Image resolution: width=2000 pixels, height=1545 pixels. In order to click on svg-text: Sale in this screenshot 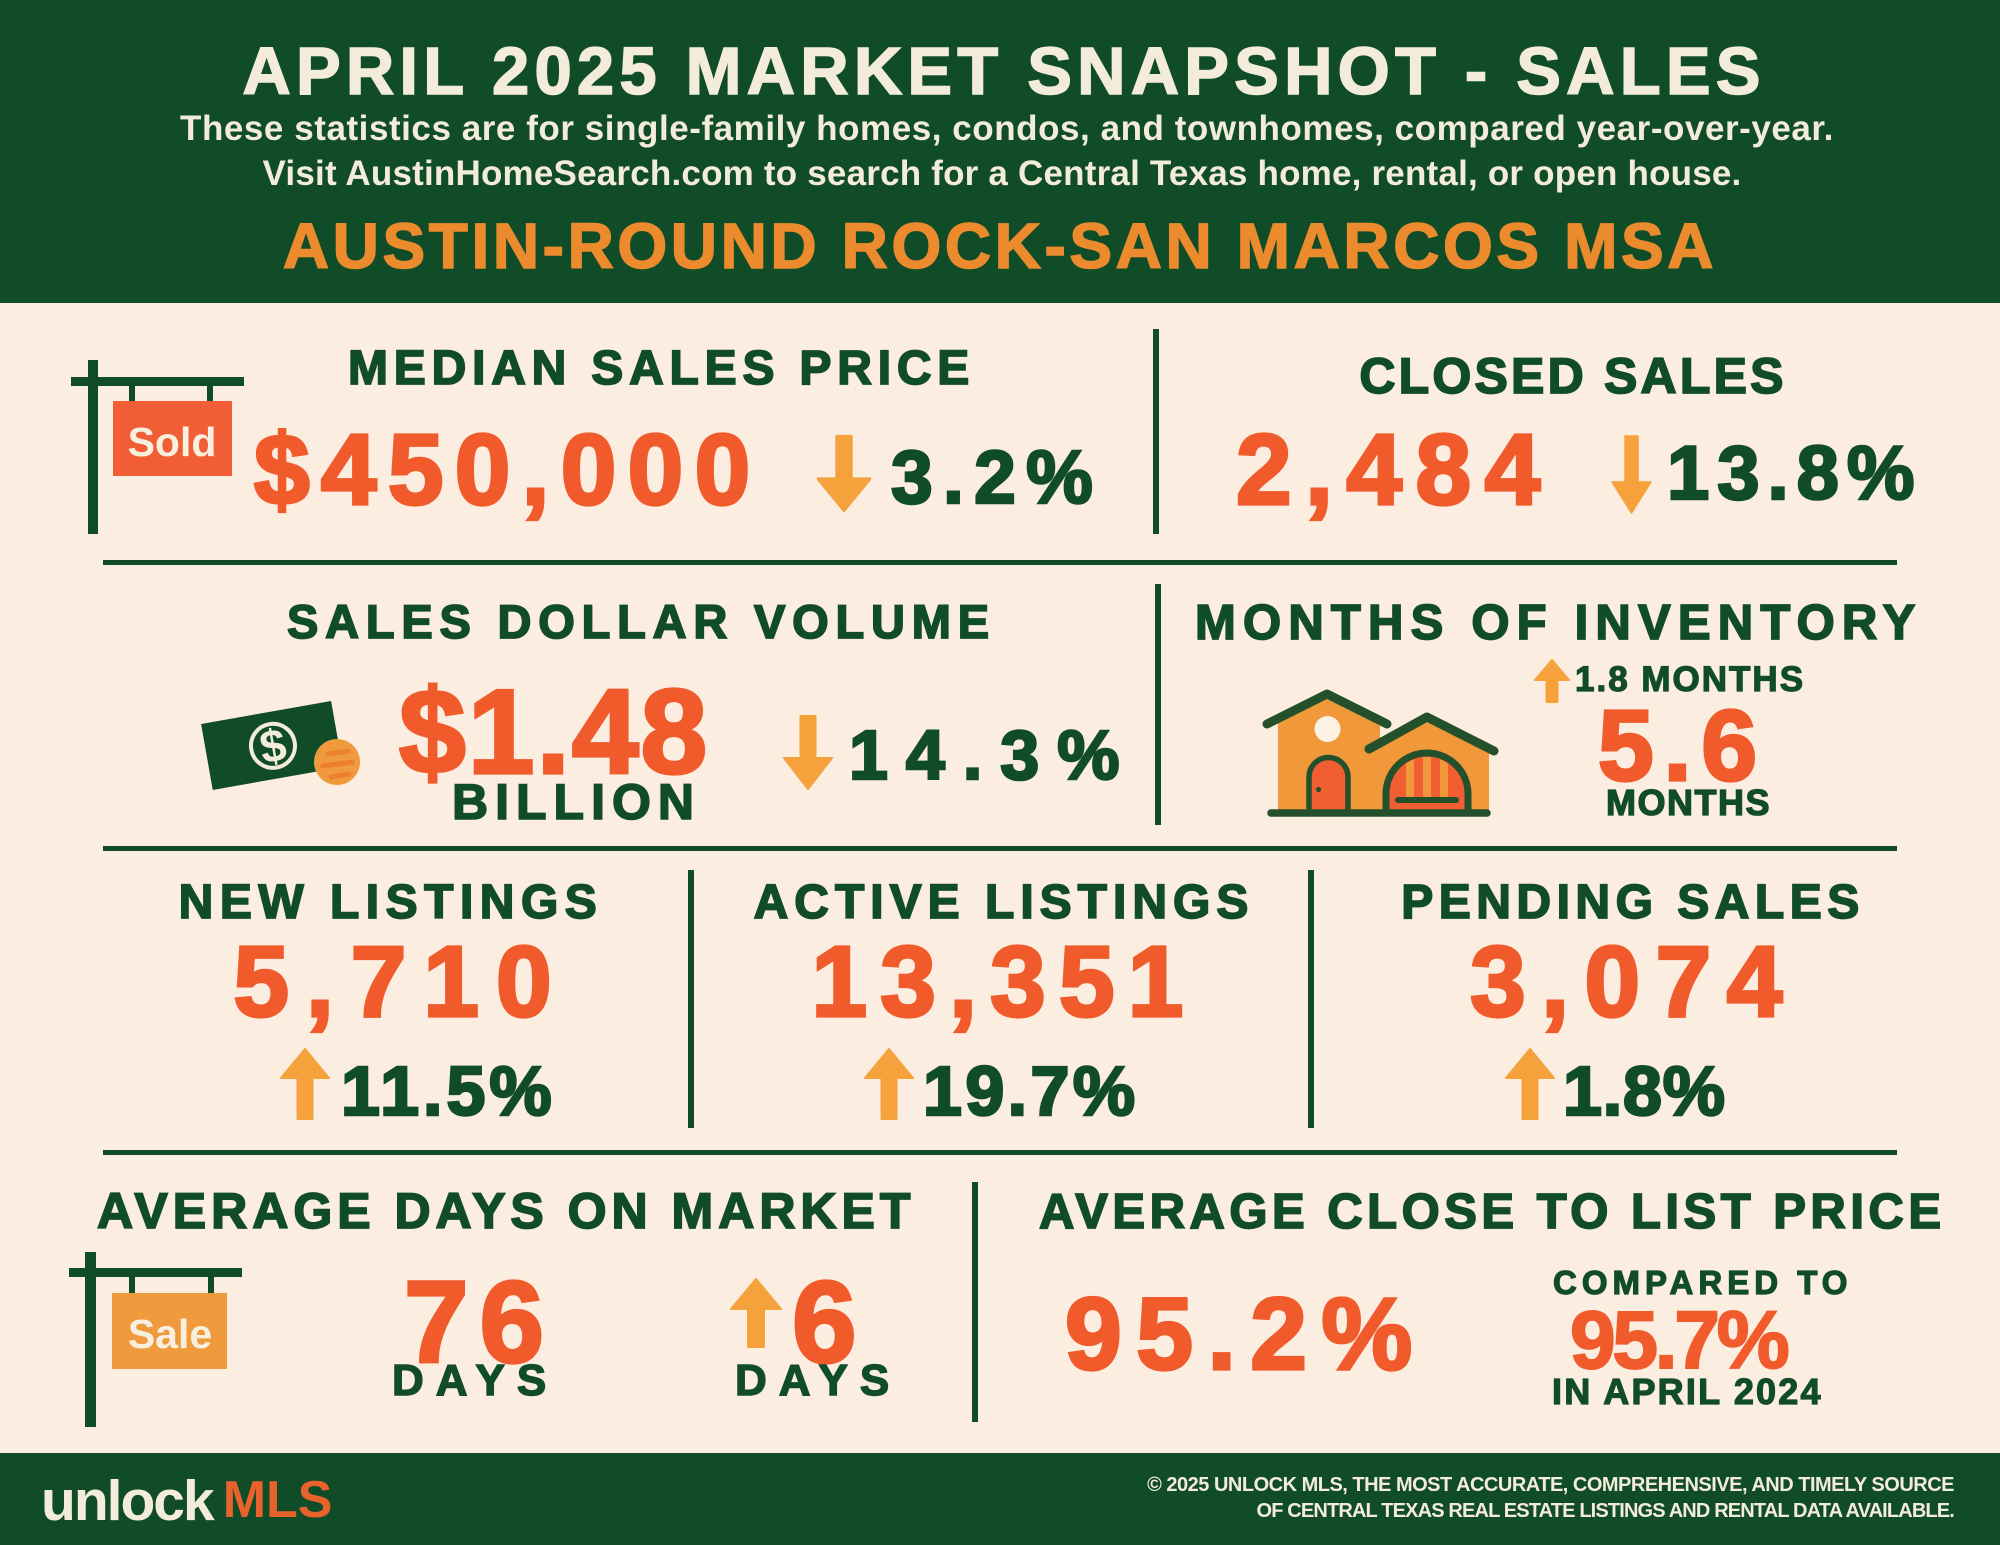, I will do `click(170, 1334)`.